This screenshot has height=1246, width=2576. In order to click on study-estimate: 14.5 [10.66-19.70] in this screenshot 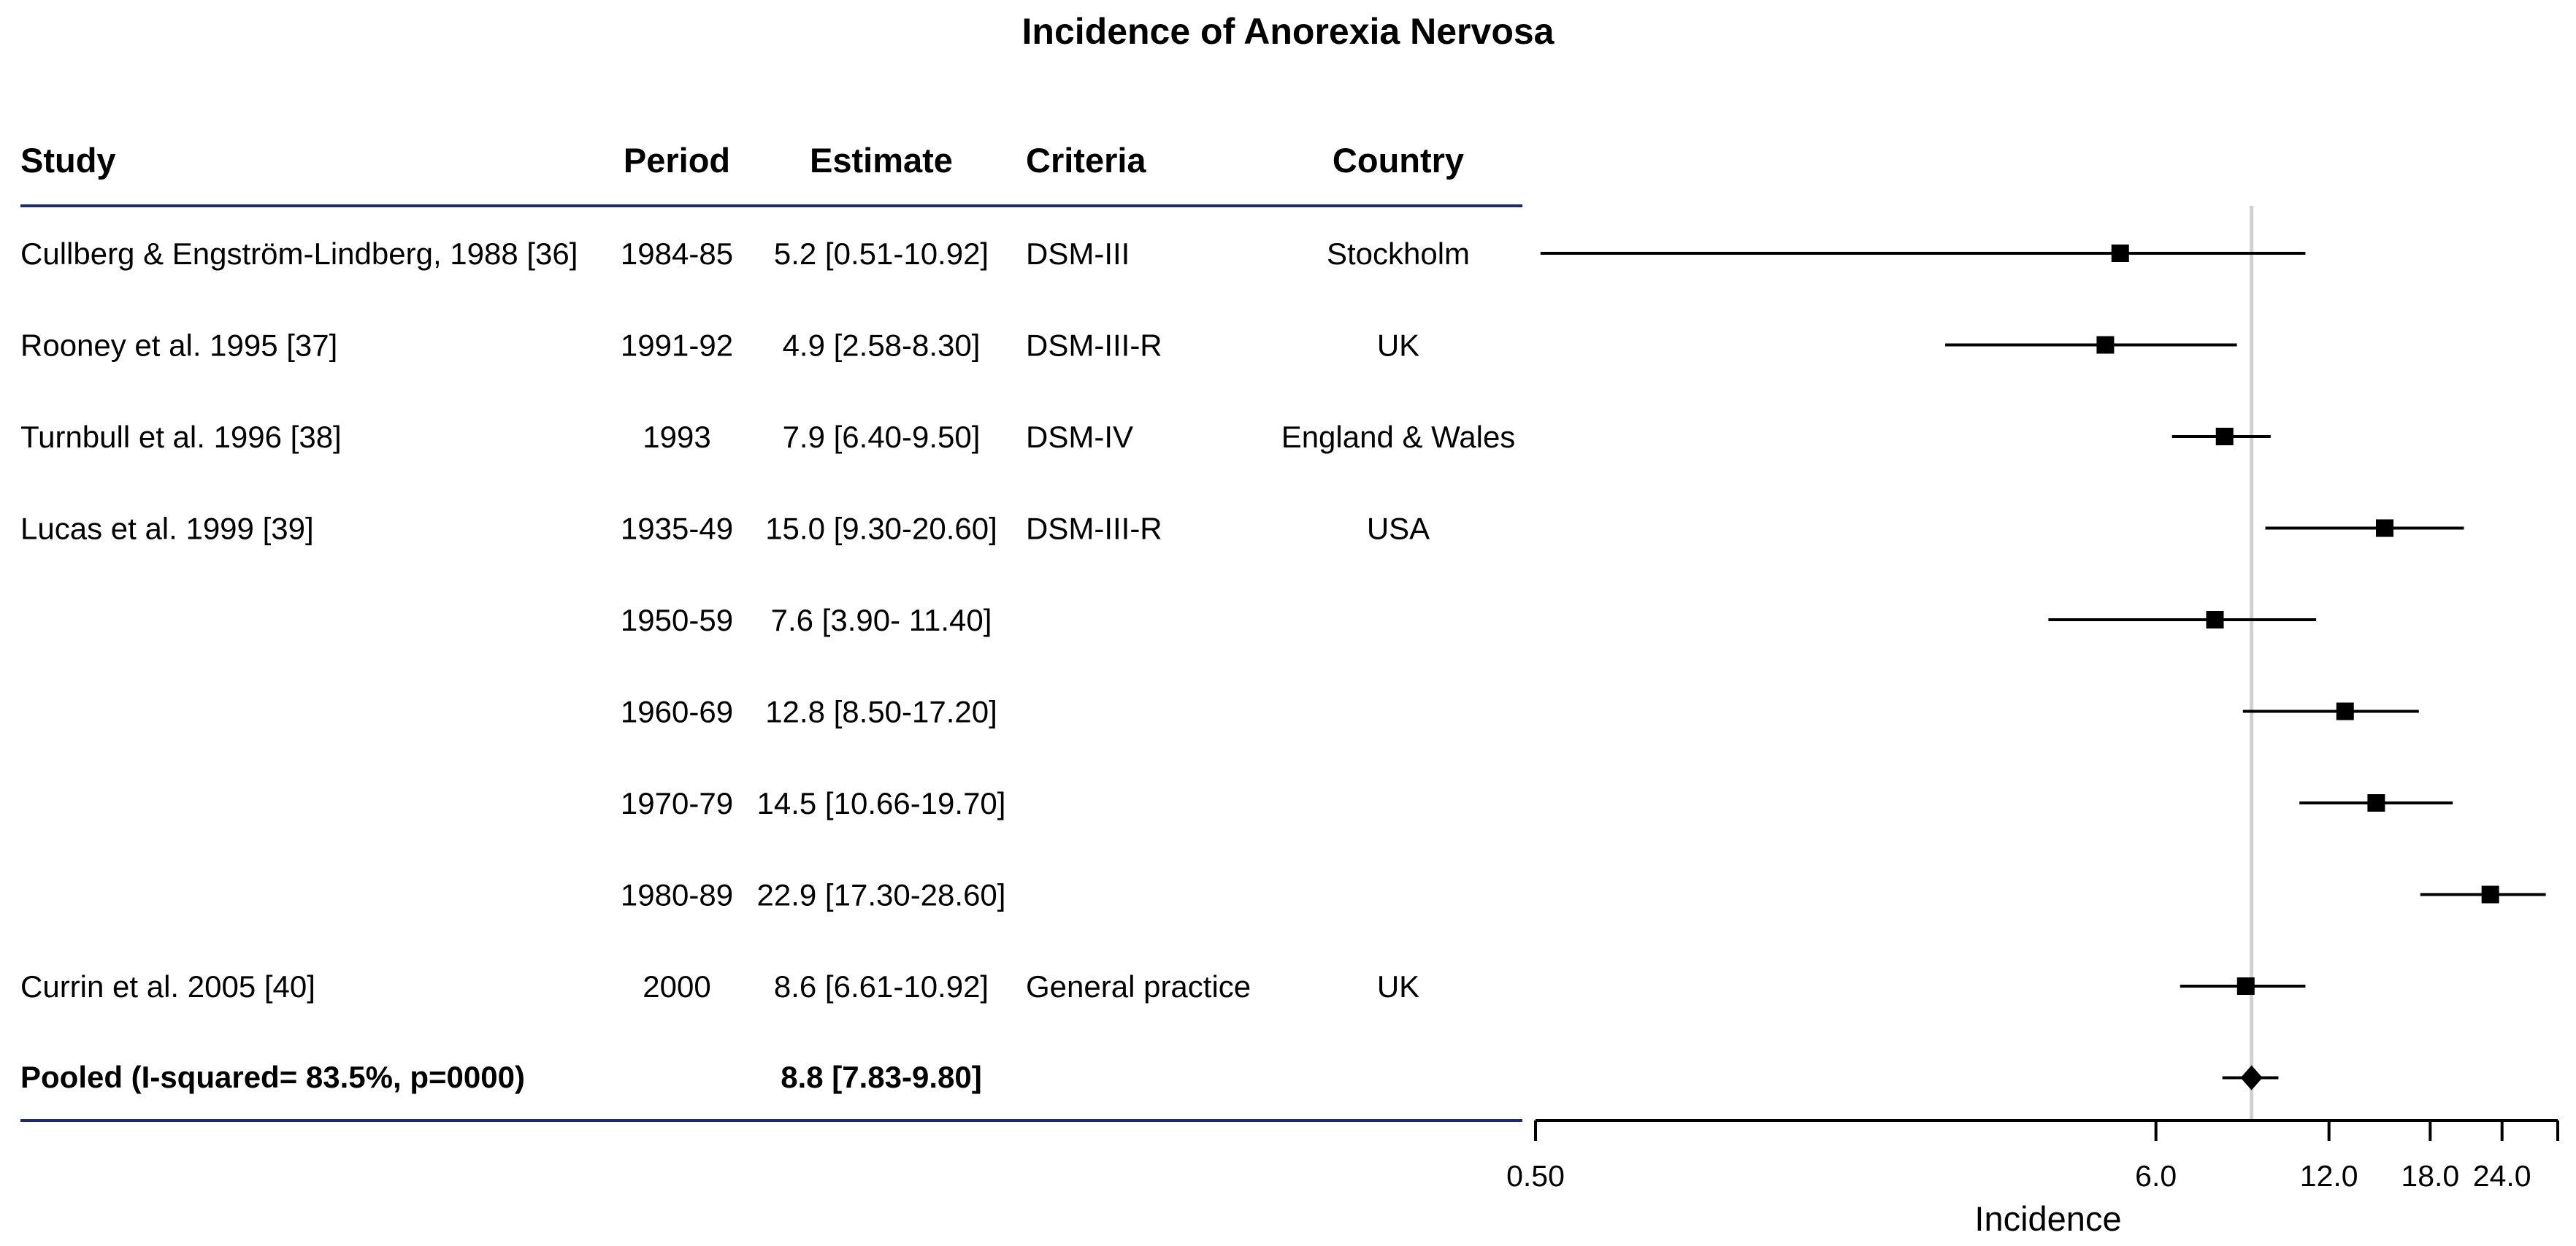, I will do `click(881, 803)`.